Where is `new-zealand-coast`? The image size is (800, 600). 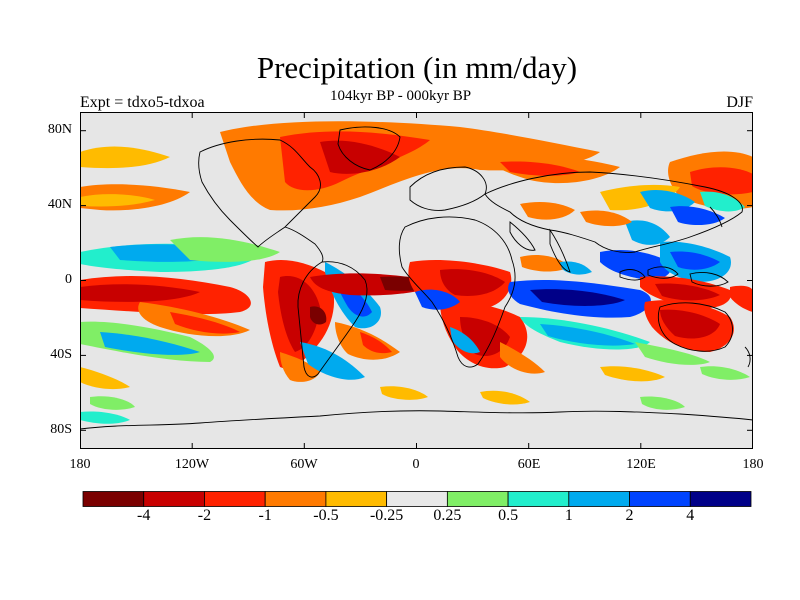
new-zealand-coast is located at coordinates (747, 357).